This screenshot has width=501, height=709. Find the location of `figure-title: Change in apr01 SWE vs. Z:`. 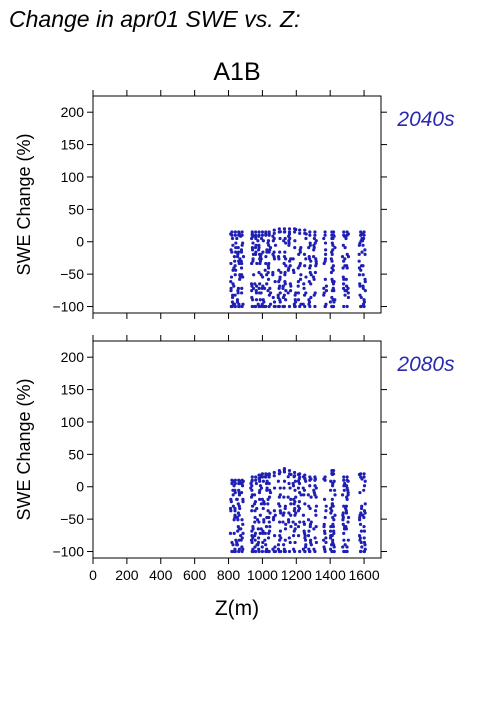

figure-title: Change in apr01 SWE vs. Z: is located at coordinates (154, 19).